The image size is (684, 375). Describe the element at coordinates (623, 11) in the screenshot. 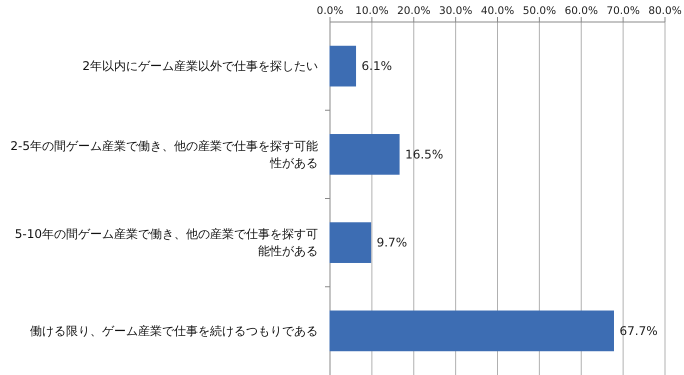

I see `x-tick-label: 70.0%` at that location.